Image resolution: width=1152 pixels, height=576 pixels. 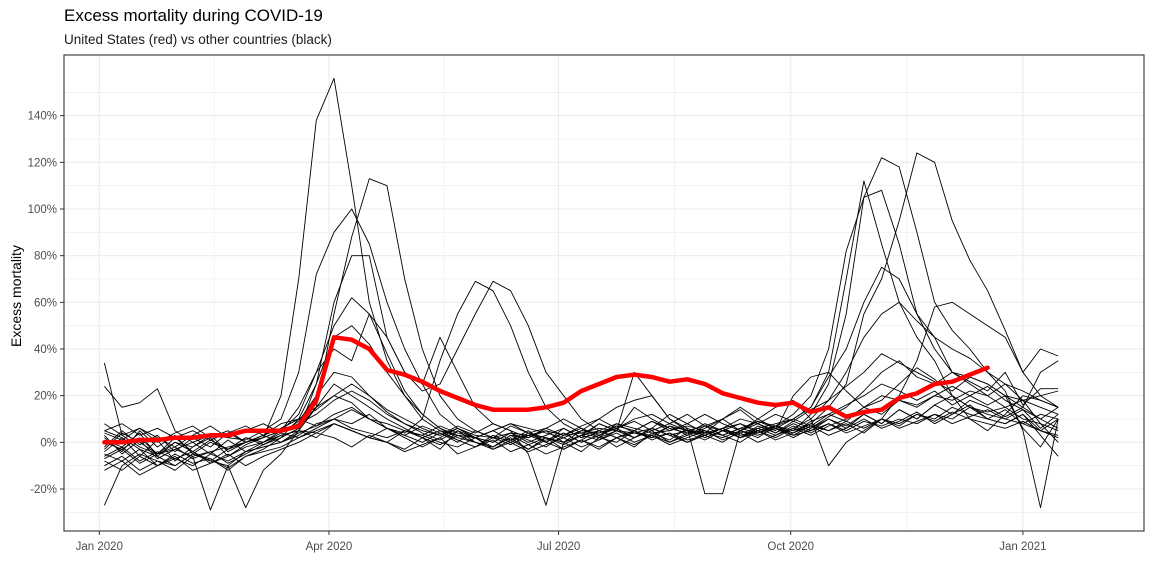 What do you see at coordinates (43, 490) in the screenshot?
I see `y-tick-label: -20%` at bounding box center [43, 490].